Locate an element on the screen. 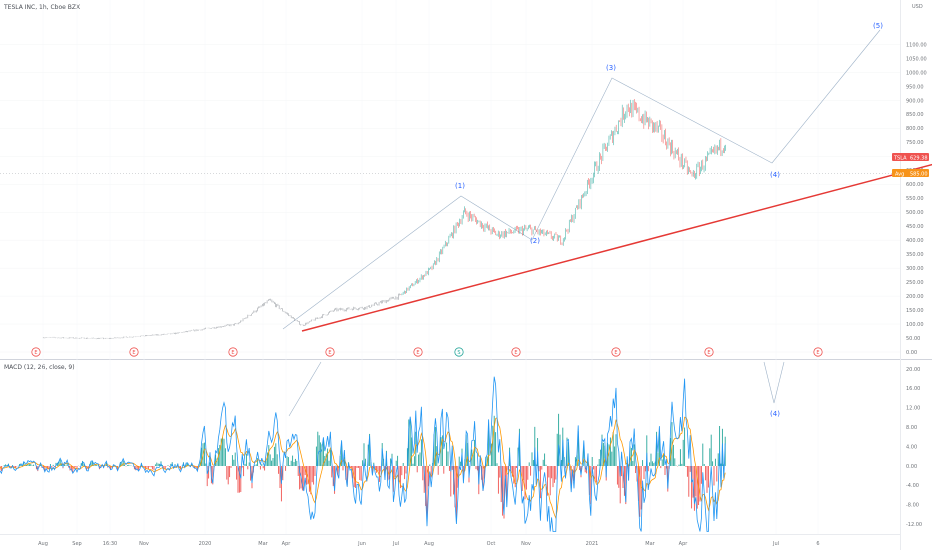 The width and height of the screenshot is (932, 550). price-tick-label: 450.00 is located at coordinates (915, 227).